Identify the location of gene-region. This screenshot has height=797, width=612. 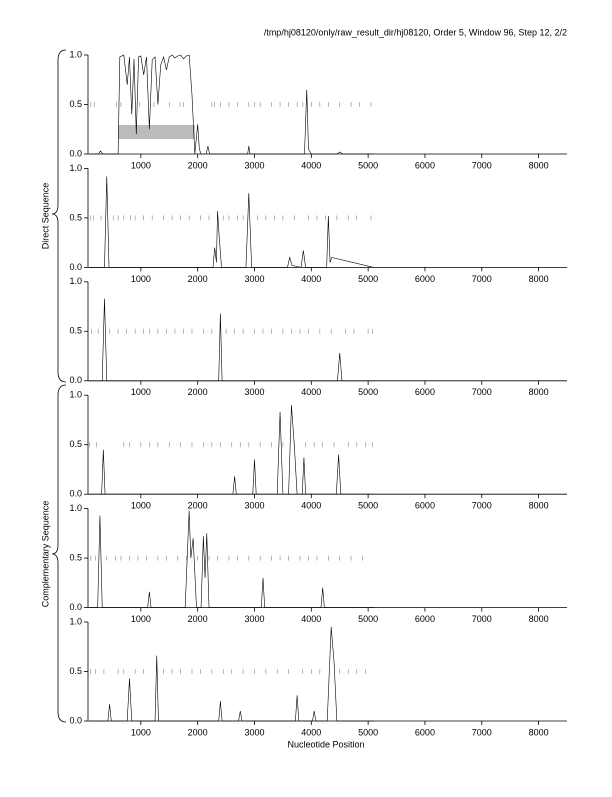
(156, 132).